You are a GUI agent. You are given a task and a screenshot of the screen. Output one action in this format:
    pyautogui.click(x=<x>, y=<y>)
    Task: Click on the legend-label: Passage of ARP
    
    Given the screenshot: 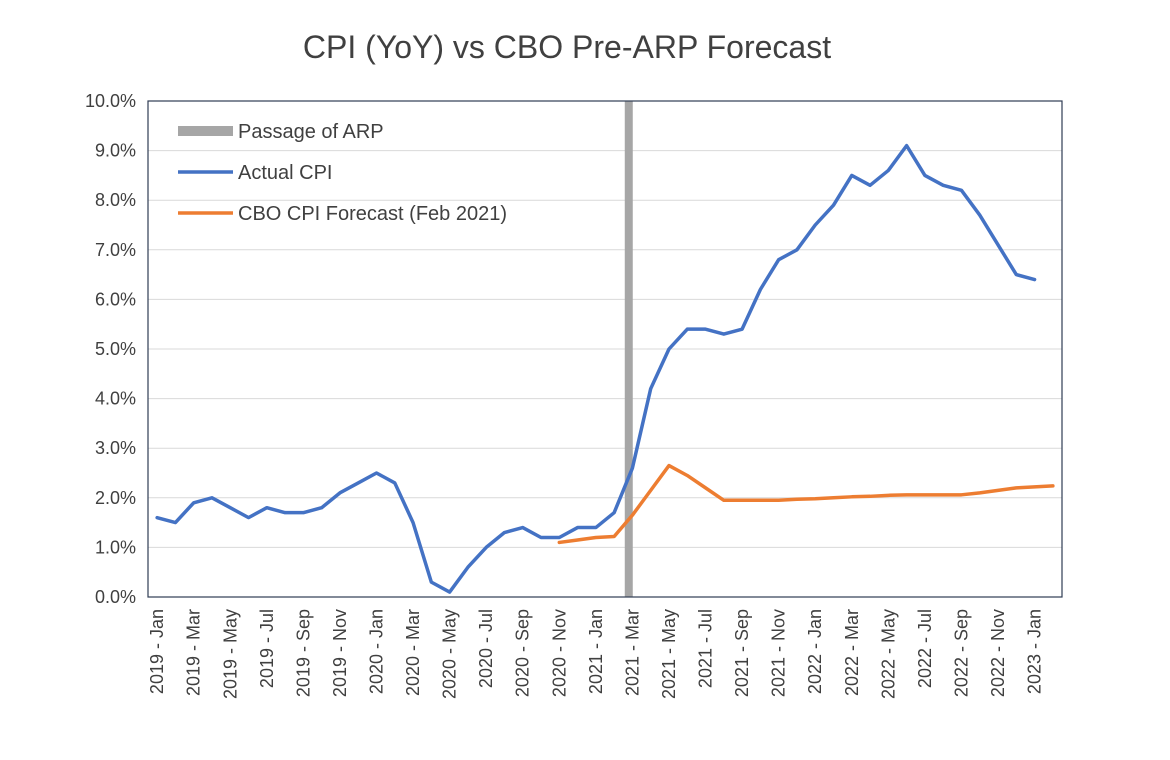 What is the action you would take?
    pyautogui.click(x=311, y=132)
    